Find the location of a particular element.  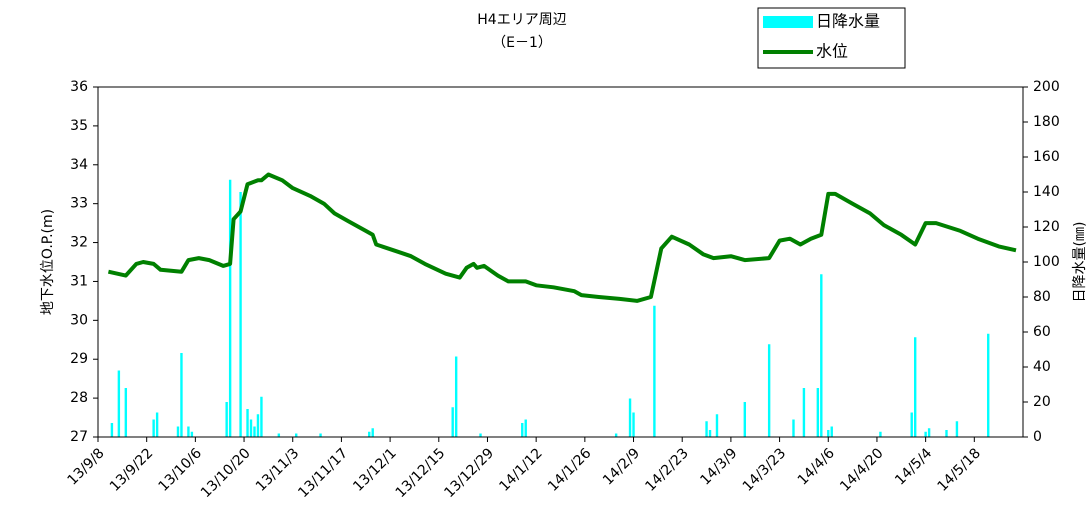

x-tick-label: 13/11/3 is located at coordinates (277, 469).